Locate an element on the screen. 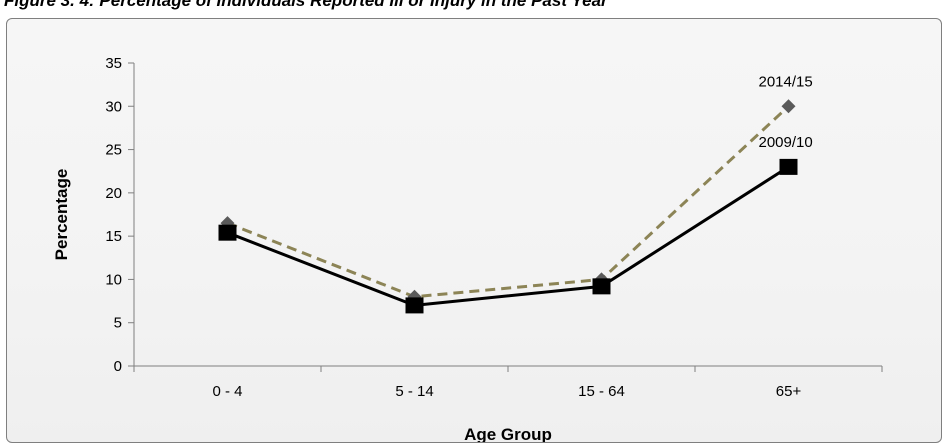 Image resolution: width=948 pixels, height=445 pixels. y-tick-label: 20 is located at coordinates (113, 193).